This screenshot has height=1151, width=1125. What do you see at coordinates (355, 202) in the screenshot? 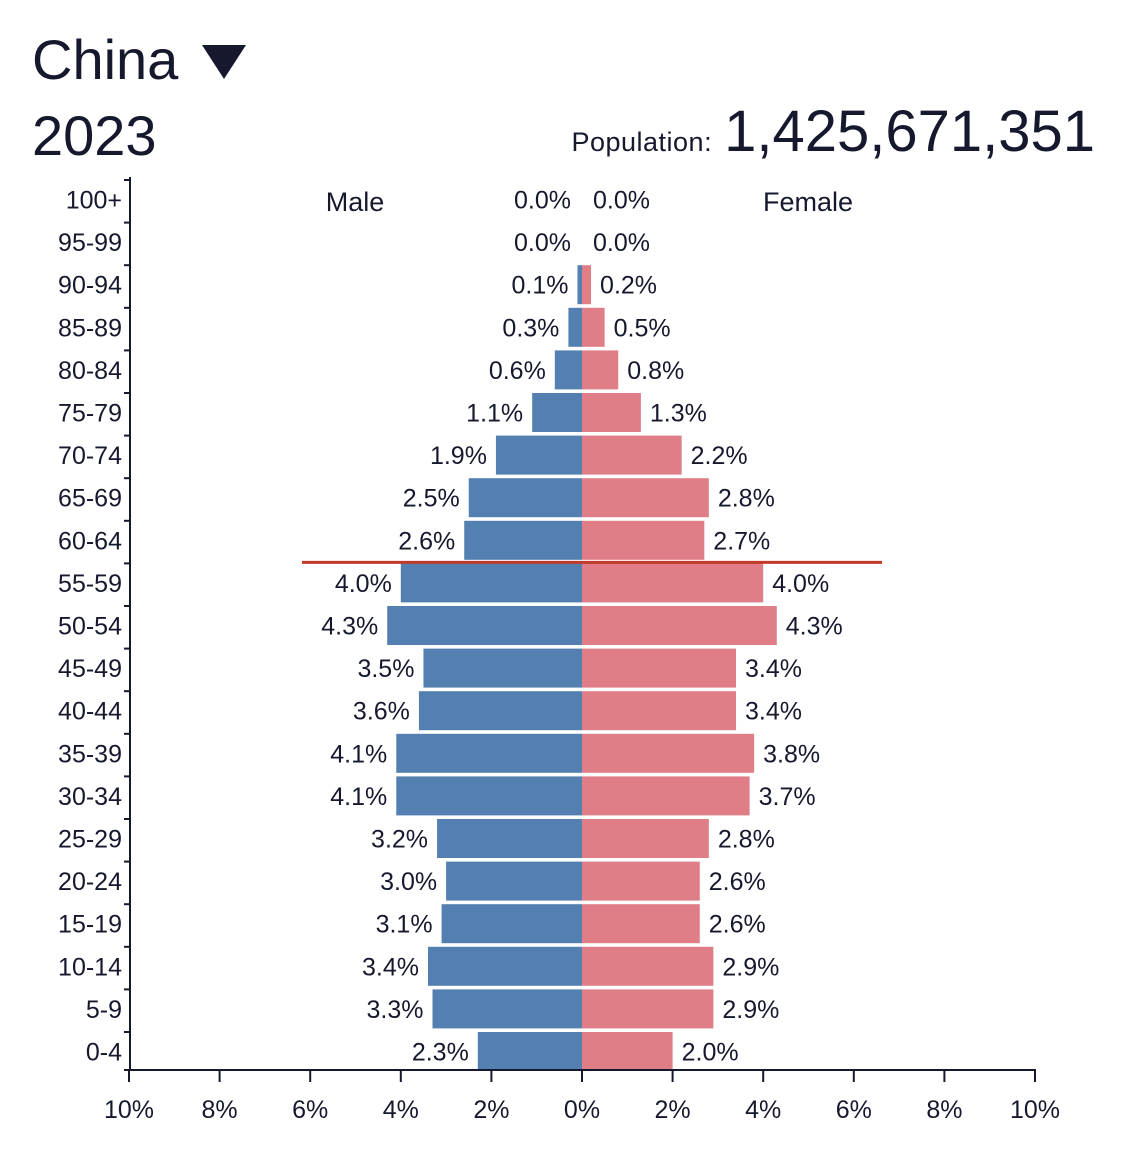
I see `legend-male: Male` at bounding box center [355, 202].